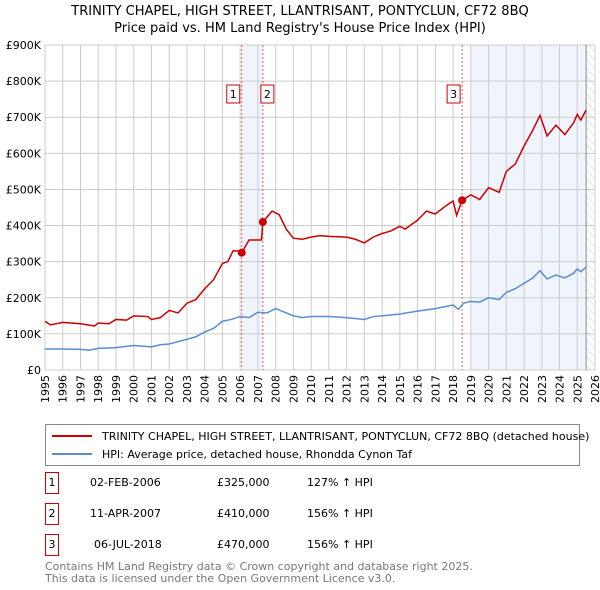  I want to click on x-tick-label: 2002, so click(169, 389).